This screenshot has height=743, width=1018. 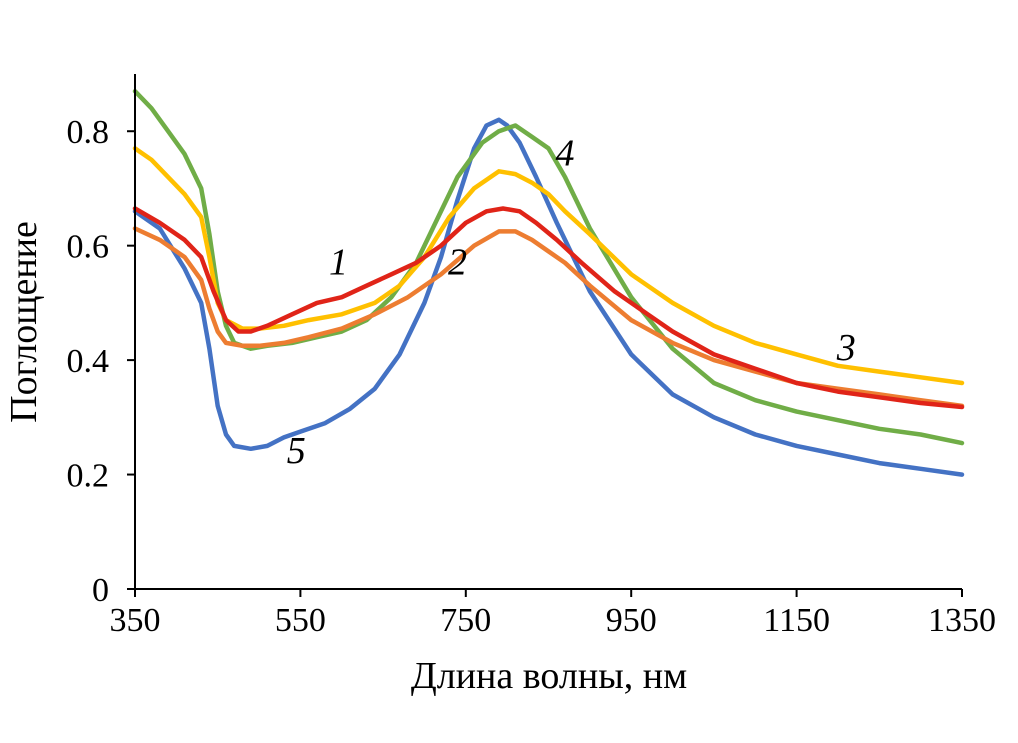 I want to click on series-label-3: 3, so click(x=846, y=348).